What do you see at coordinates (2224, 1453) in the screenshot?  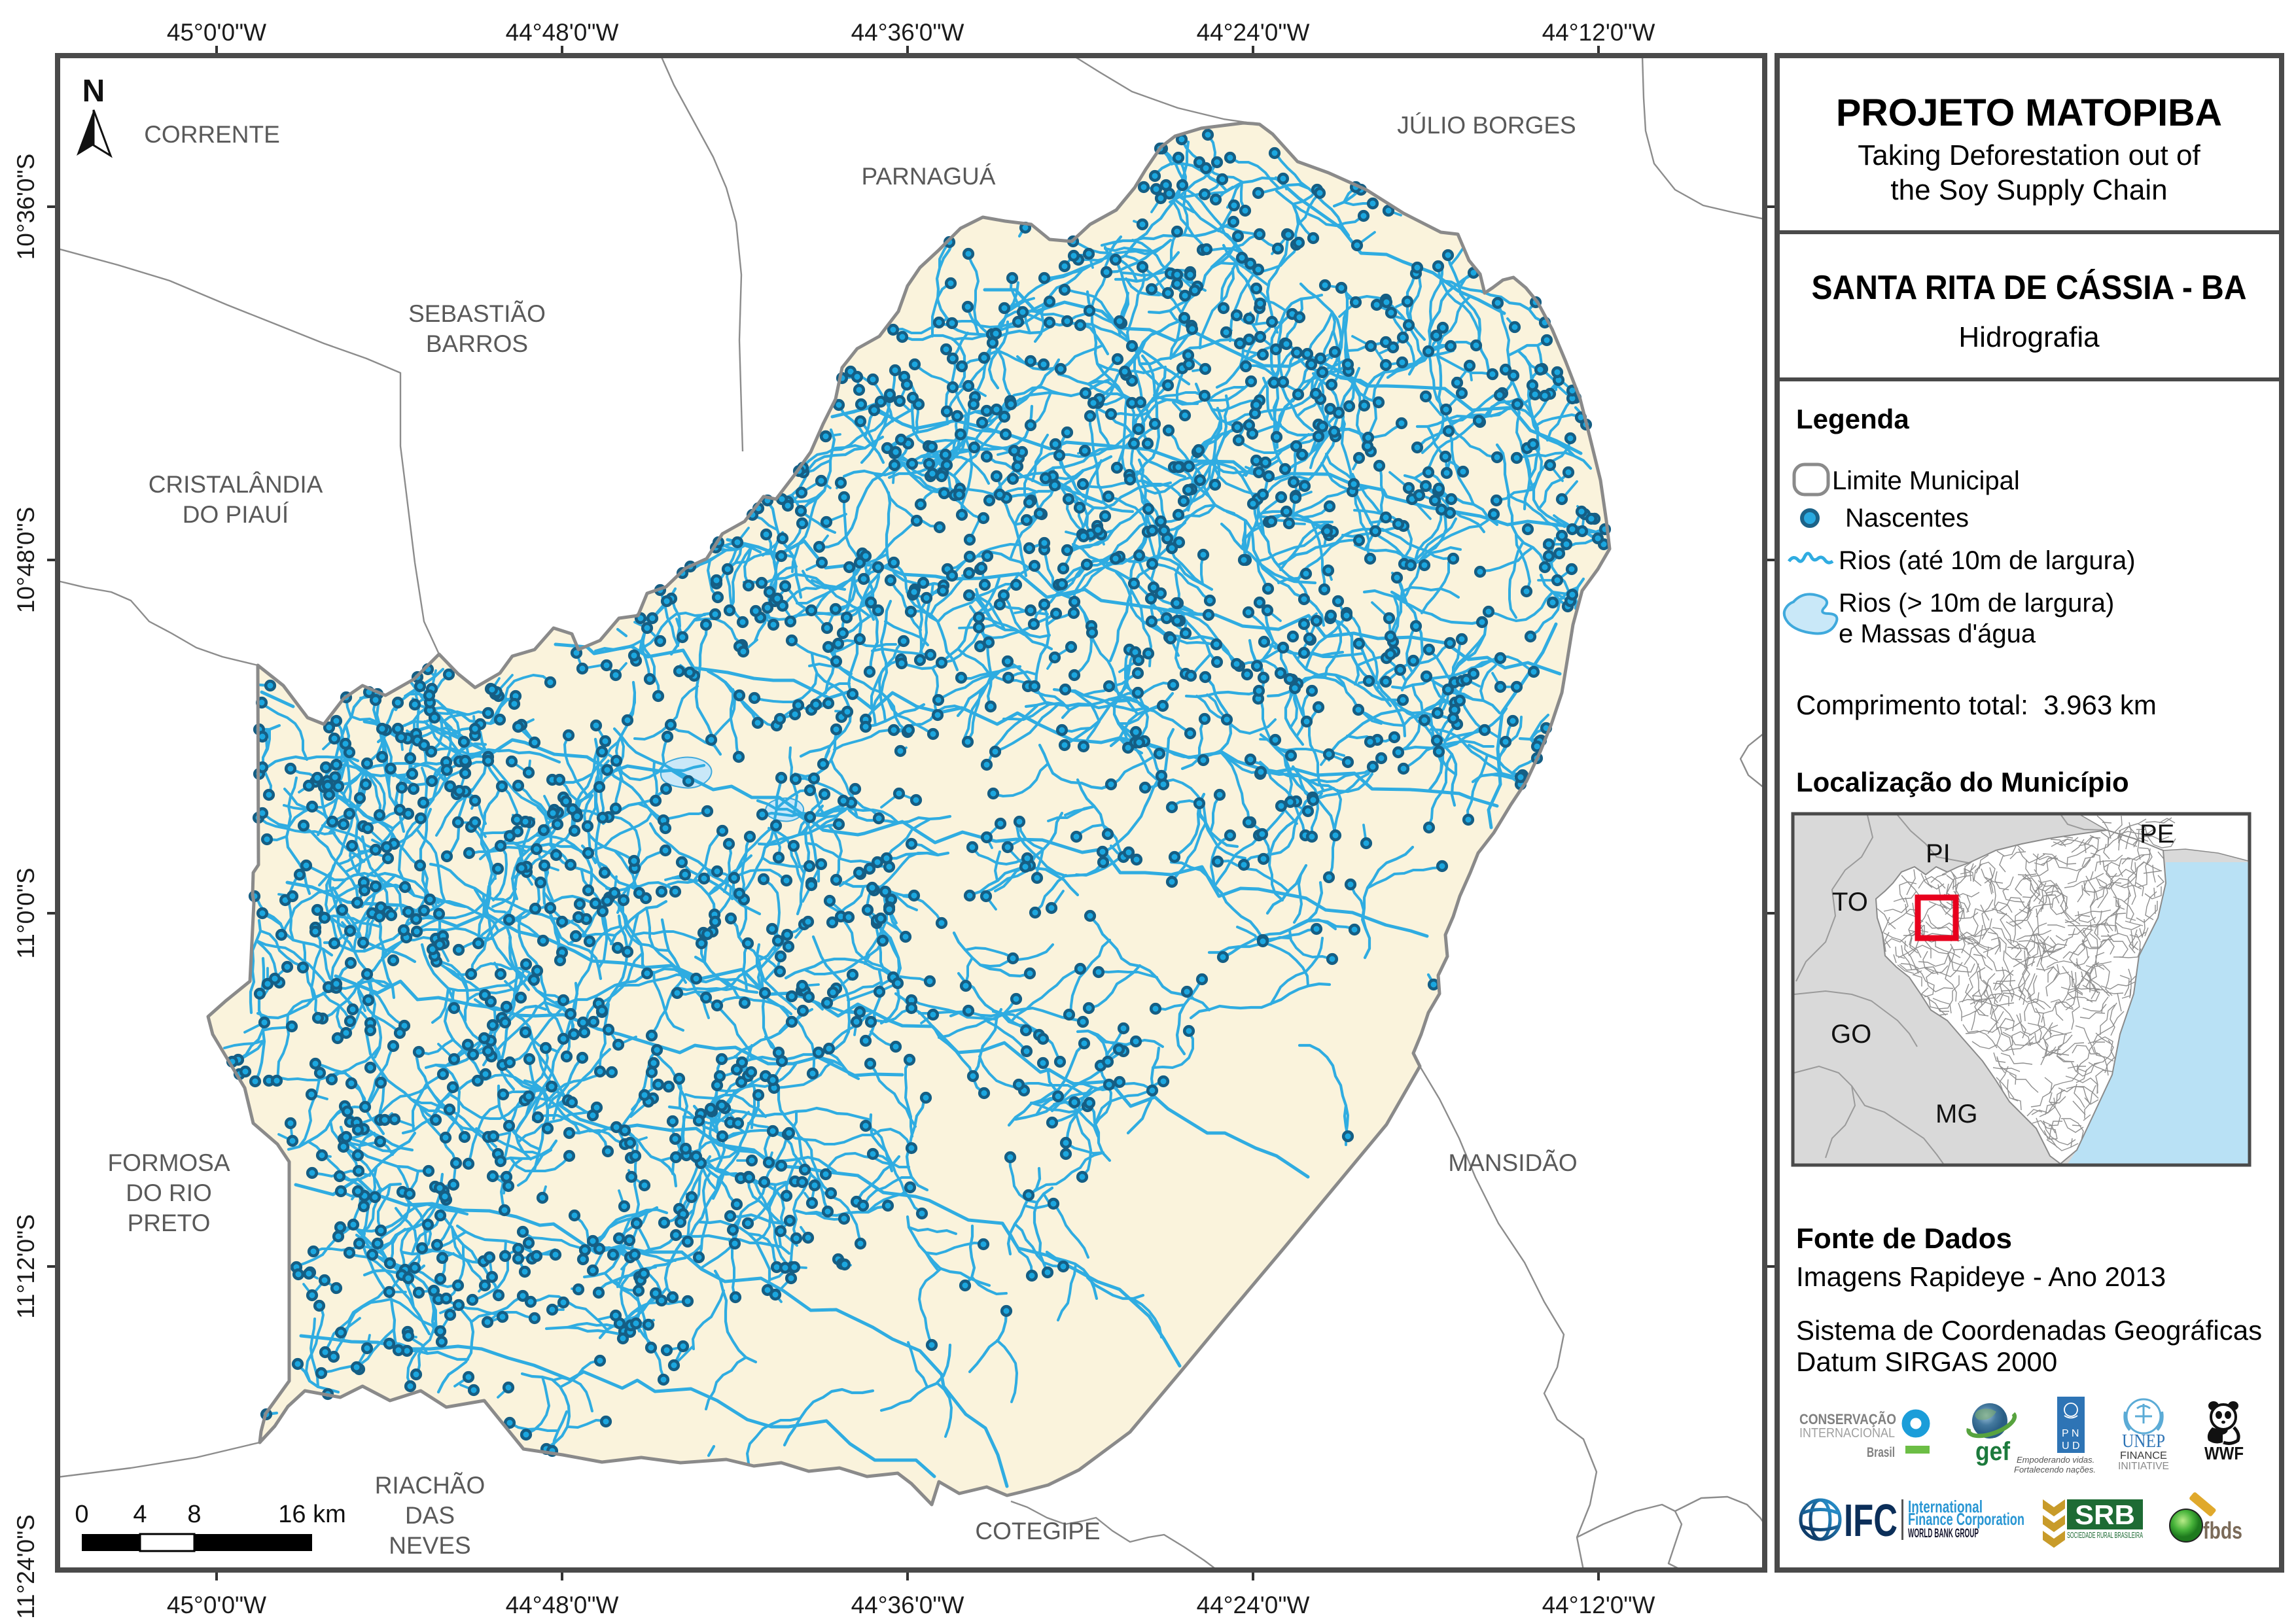 I see `svg-text: WWF` at bounding box center [2224, 1453].